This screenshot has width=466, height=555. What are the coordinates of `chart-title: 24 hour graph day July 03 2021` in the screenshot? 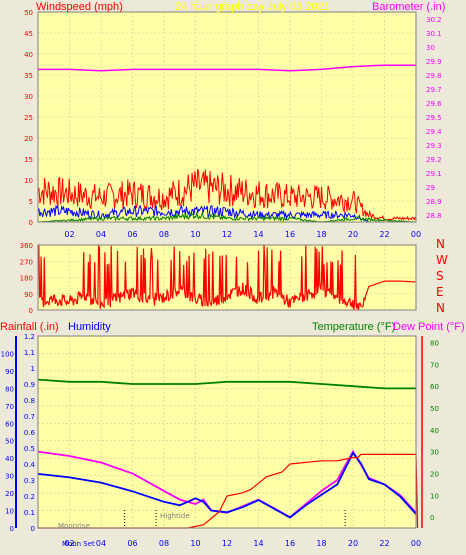 It's located at (252, 7).